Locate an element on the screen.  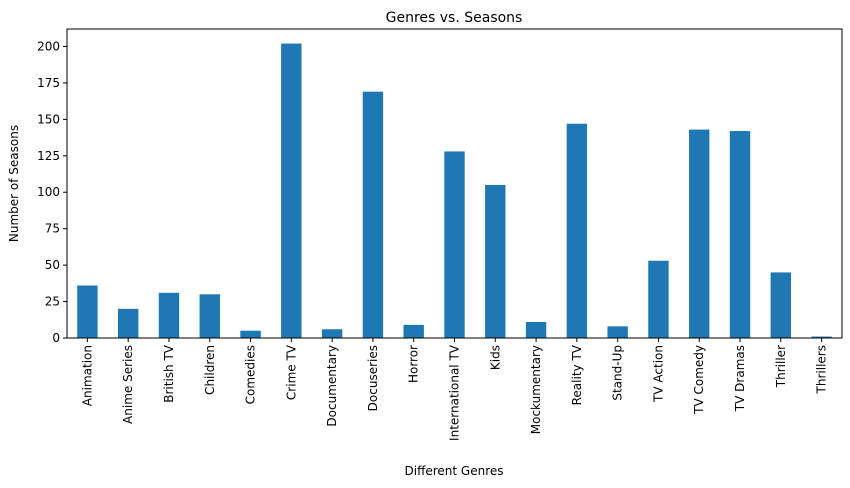
bar-documentary is located at coordinates (332, 333).